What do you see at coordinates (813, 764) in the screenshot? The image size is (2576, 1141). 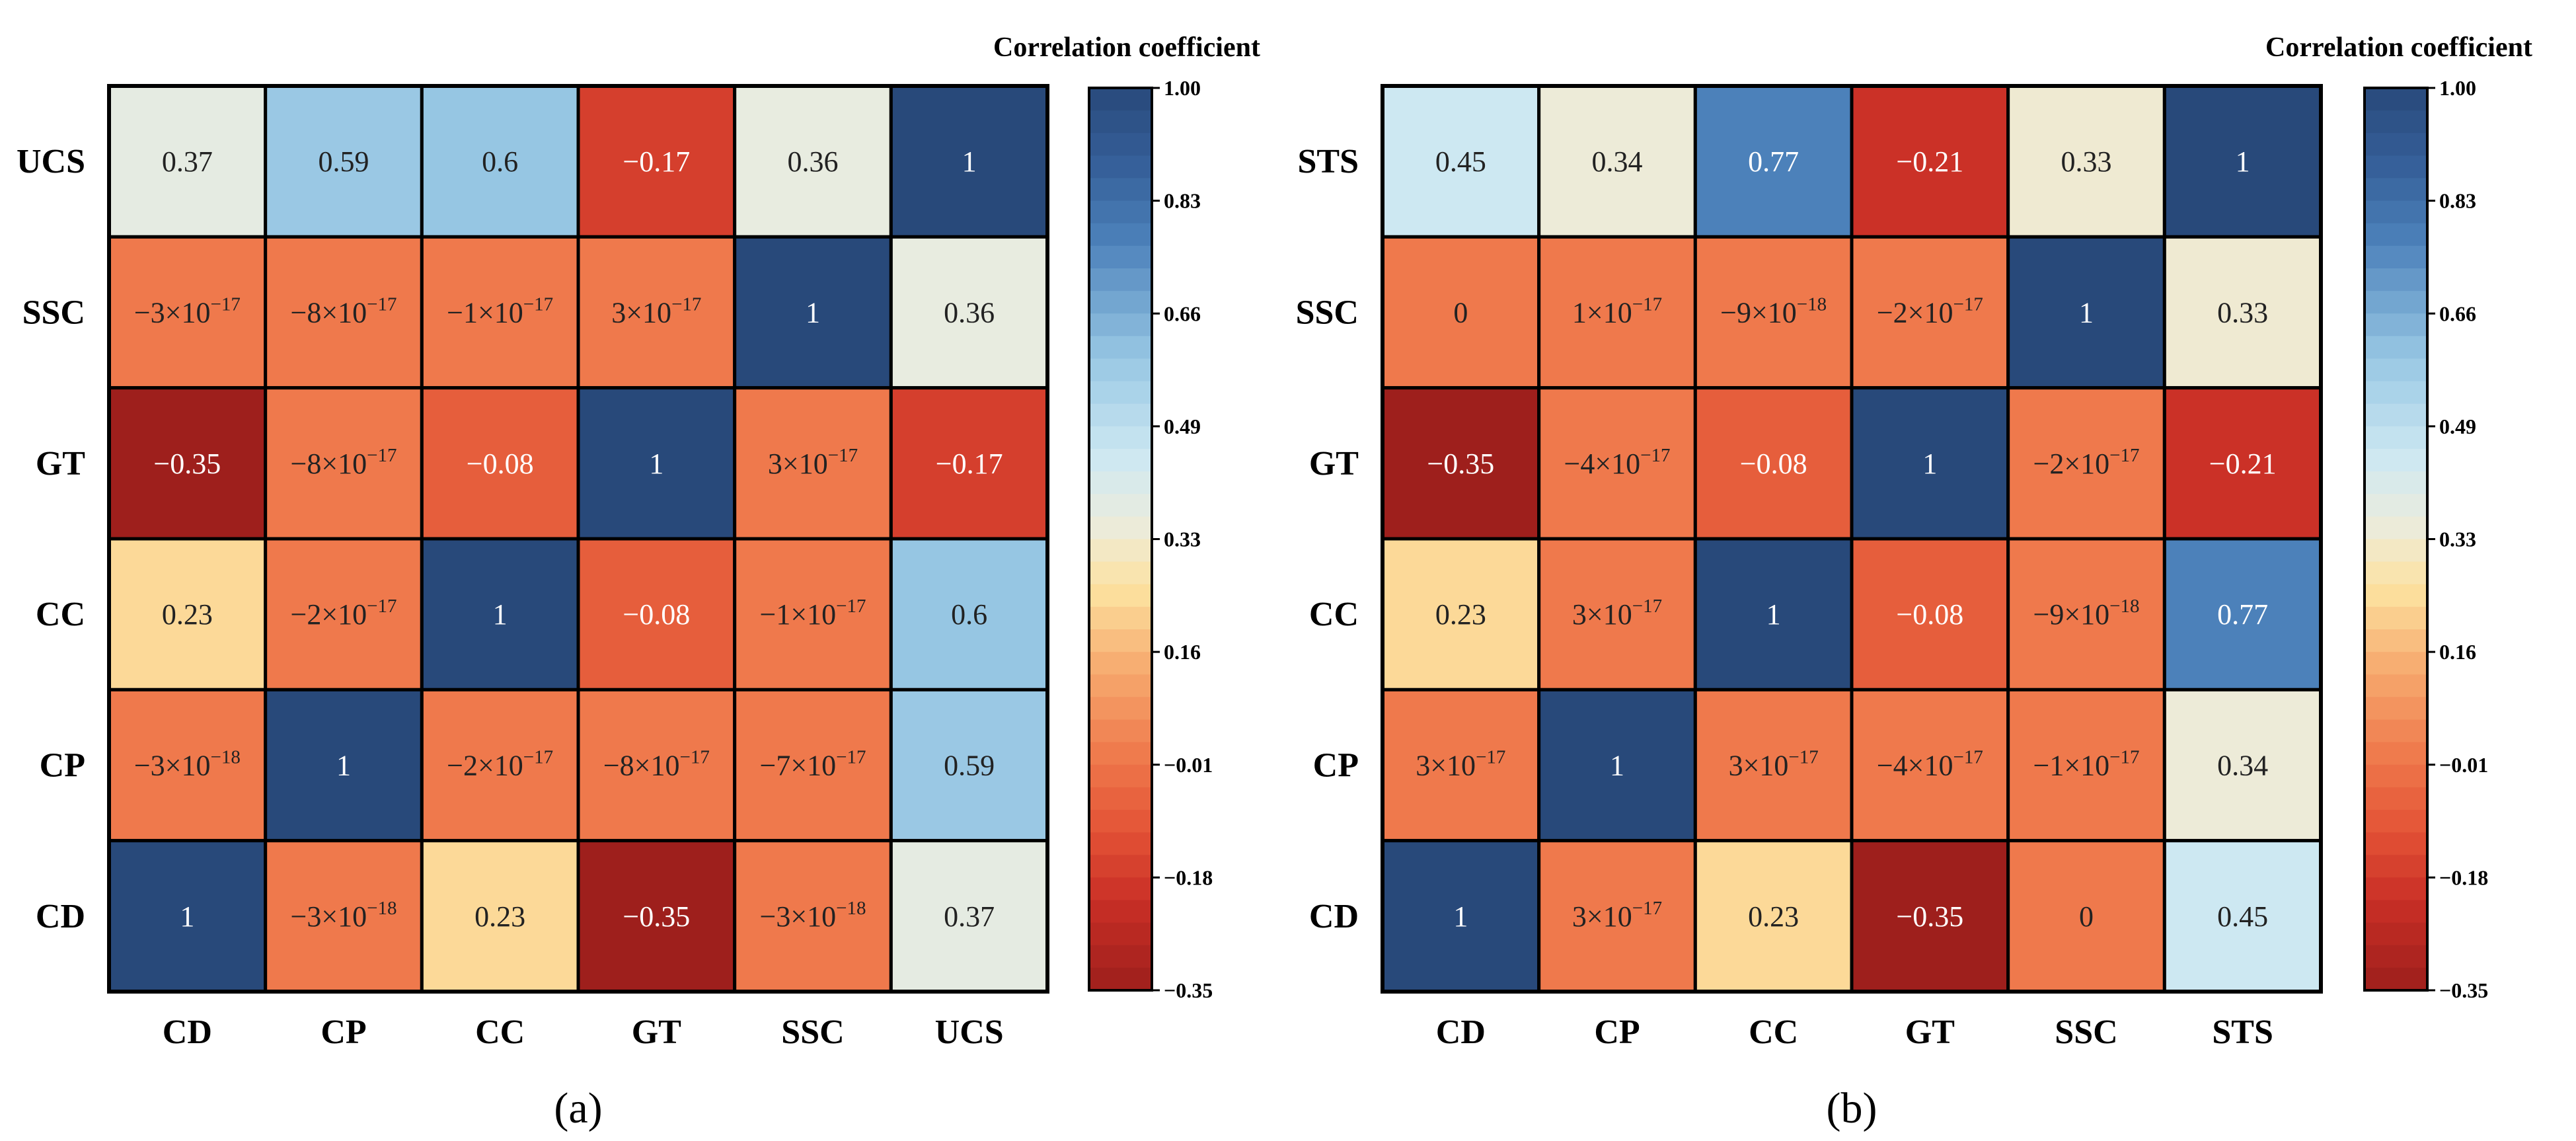 I see `cell-value-label: −7×10⁻¹⁷` at bounding box center [813, 764].